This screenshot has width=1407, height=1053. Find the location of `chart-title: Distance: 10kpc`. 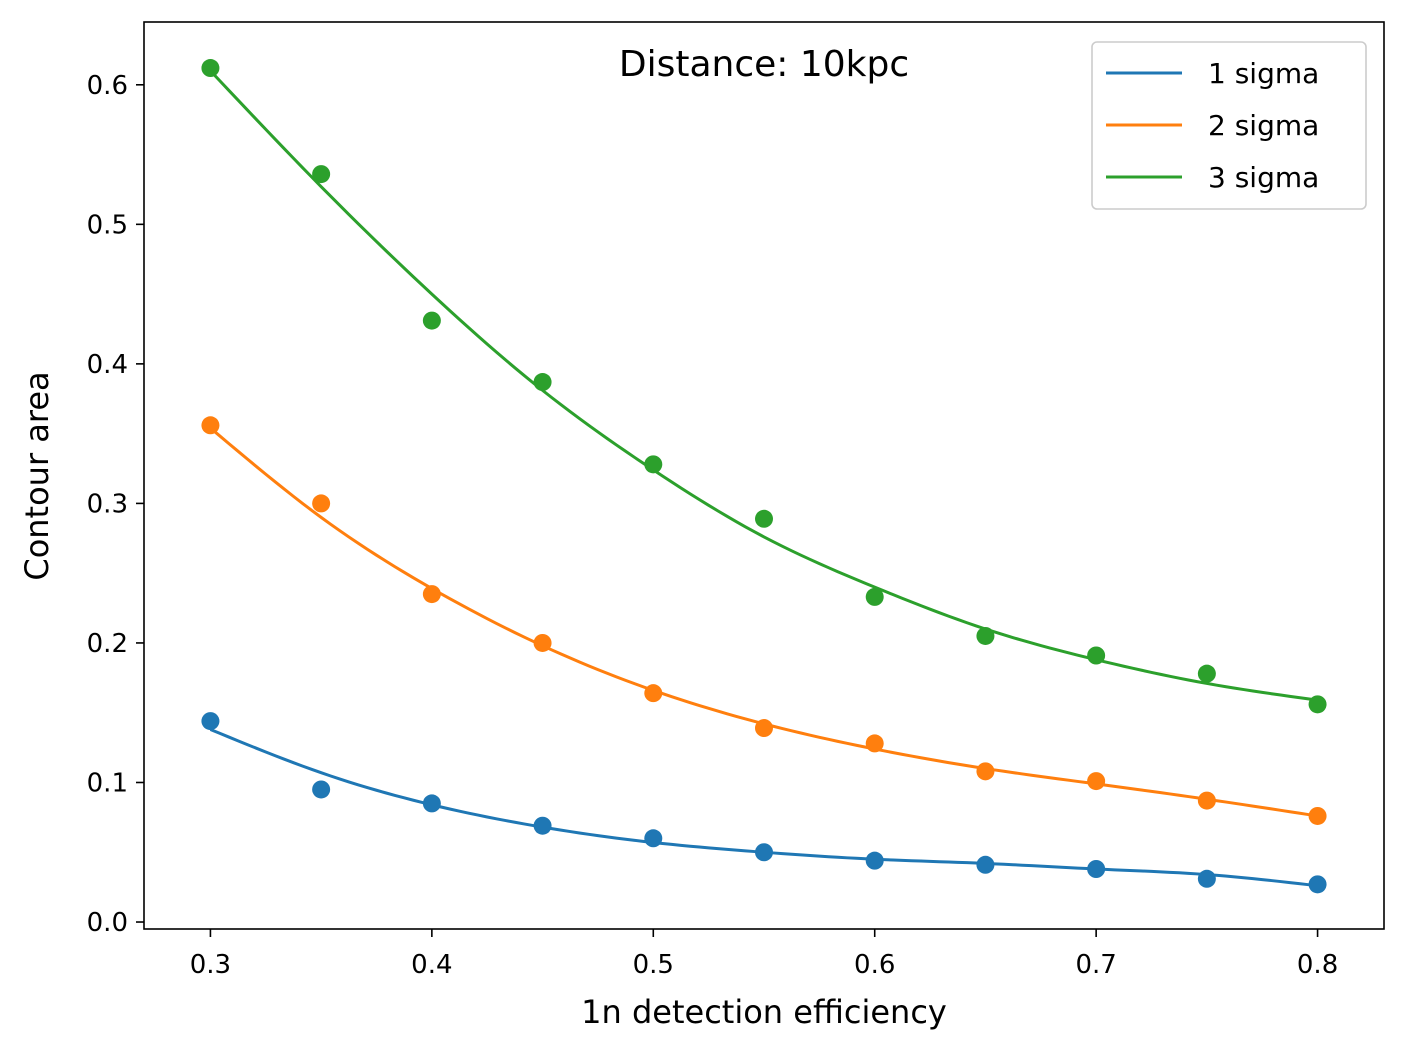

chart-title: Distance: 10kpc is located at coordinates (764, 64).